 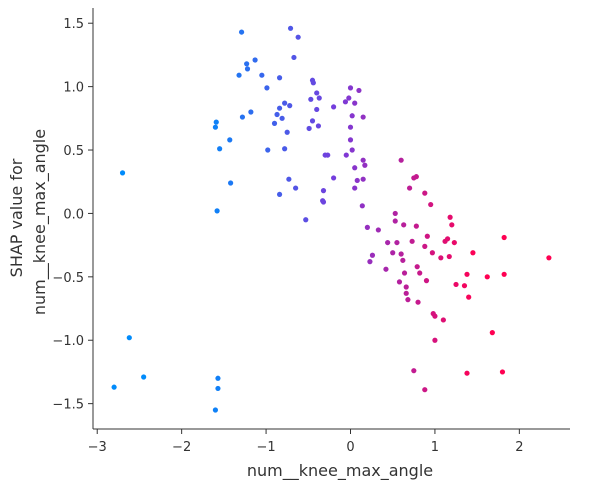 I want to click on x-tick-label: −1, so click(x=265, y=447).